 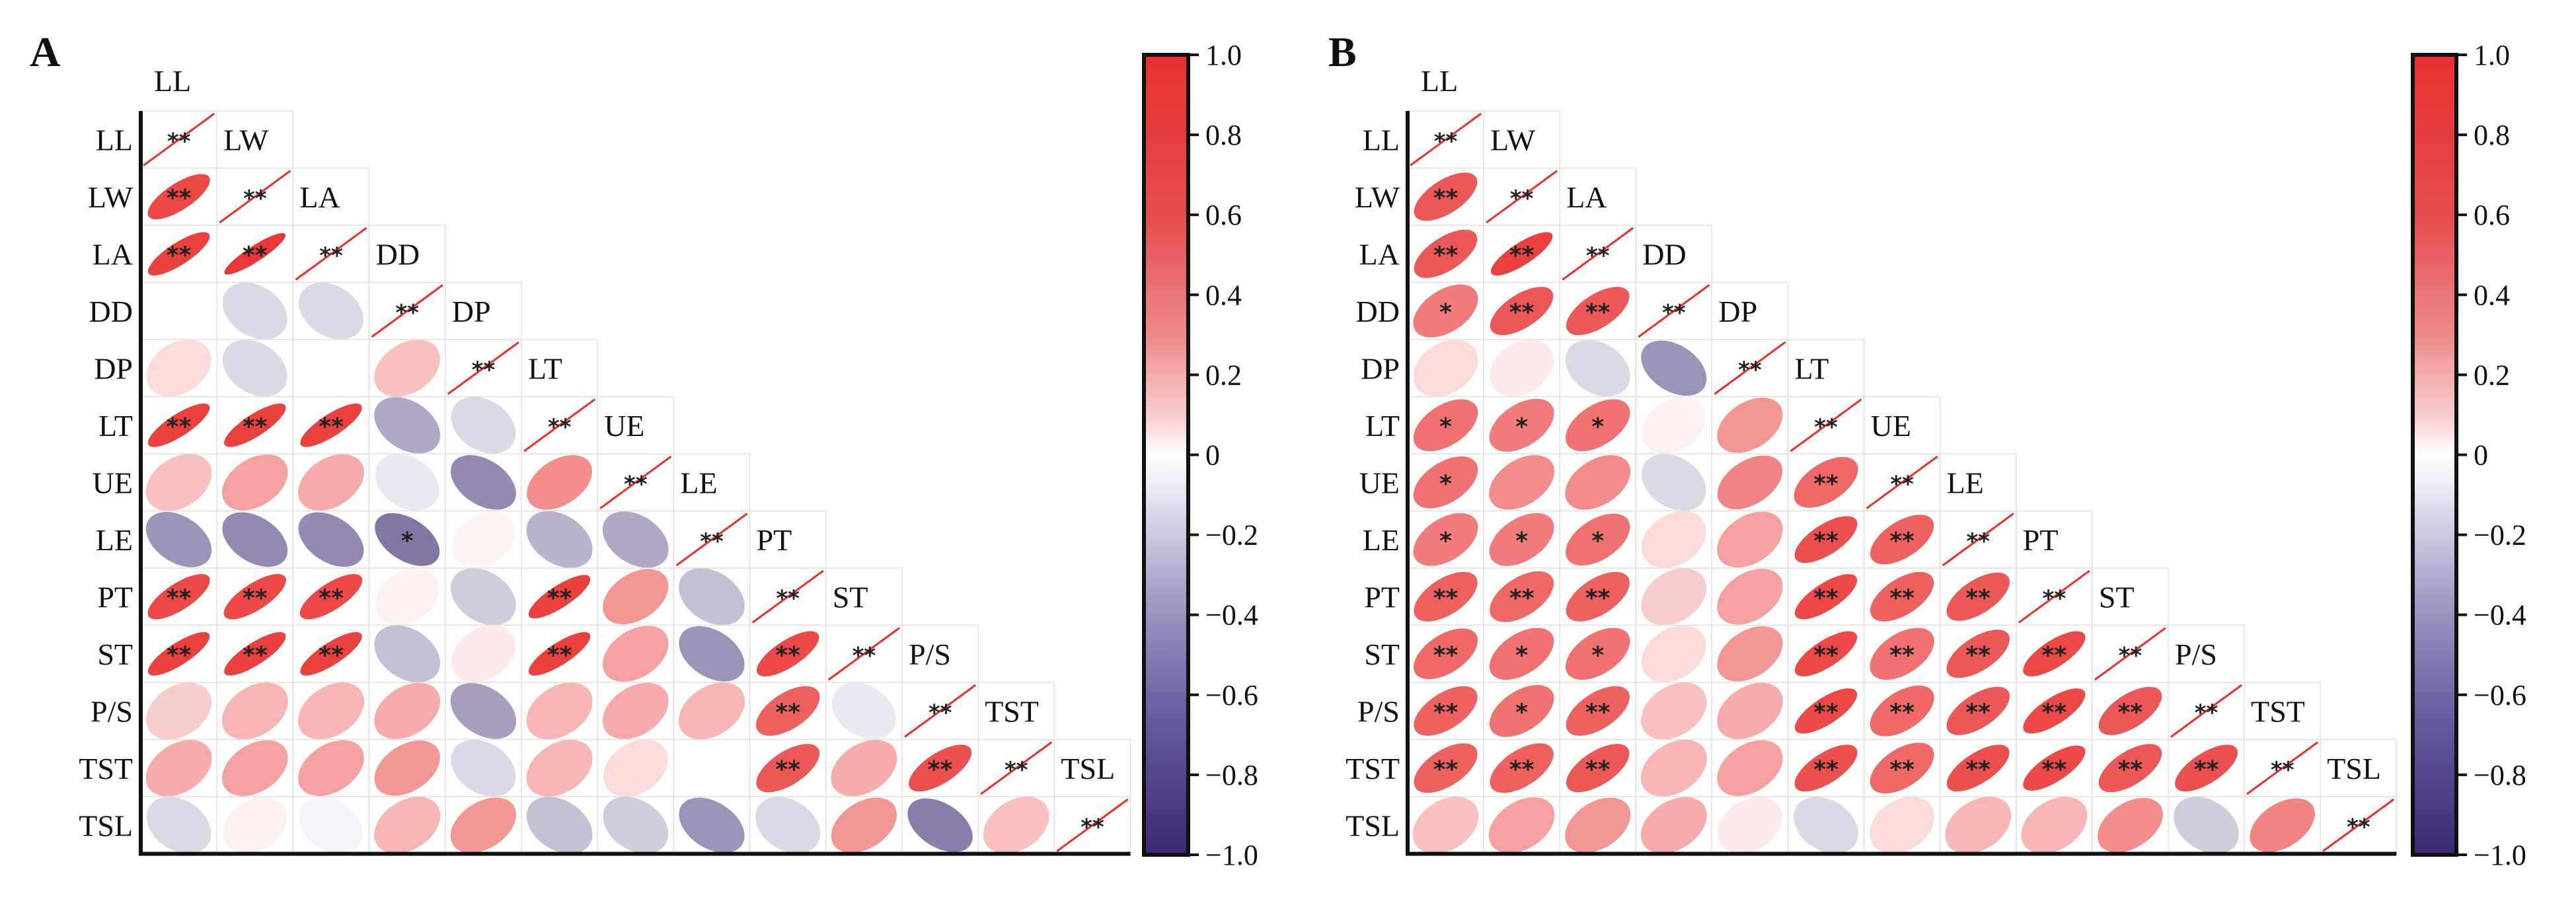 What do you see at coordinates (1378, 311) in the screenshot?
I see `row-label: DD` at bounding box center [1378, 311].